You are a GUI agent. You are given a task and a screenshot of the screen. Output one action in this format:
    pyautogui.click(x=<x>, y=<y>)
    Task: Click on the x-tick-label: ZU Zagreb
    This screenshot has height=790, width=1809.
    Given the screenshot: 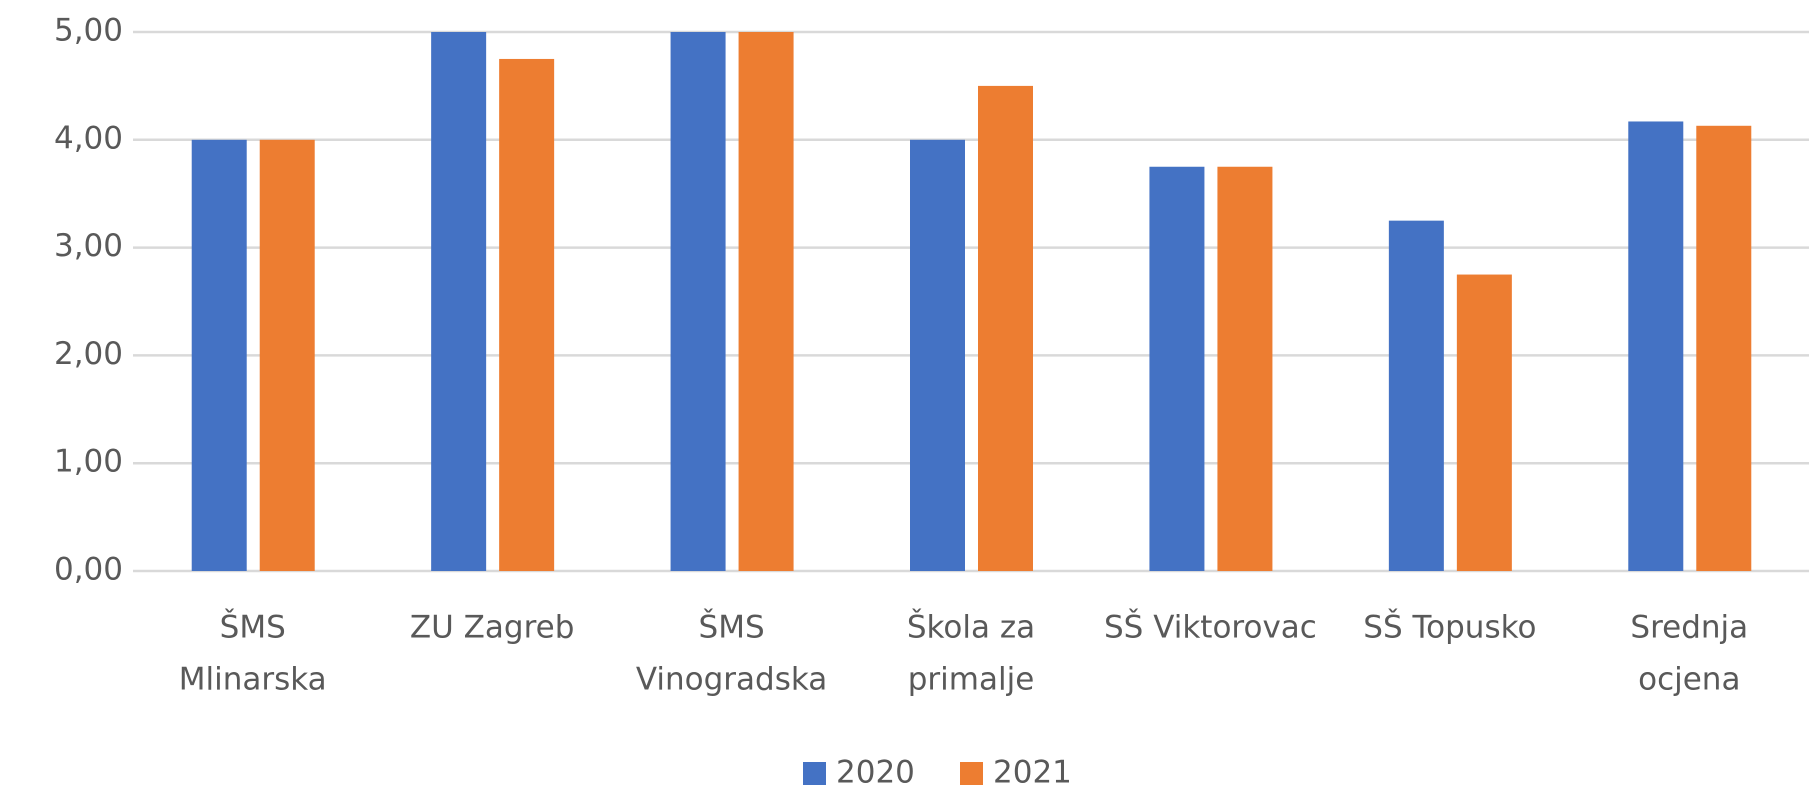 What is the action you would take?
    pyautogui.click(x=492, y=628)
    